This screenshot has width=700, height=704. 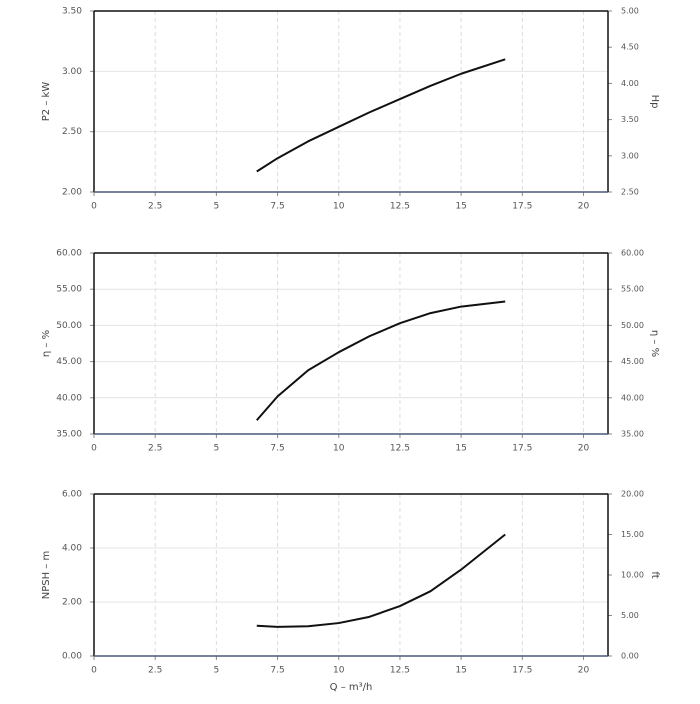 What do you see at coordinates (630, 119) in the screenshot?
I see `y2-tick-label: 3.50` at bounding box center [630, 119].